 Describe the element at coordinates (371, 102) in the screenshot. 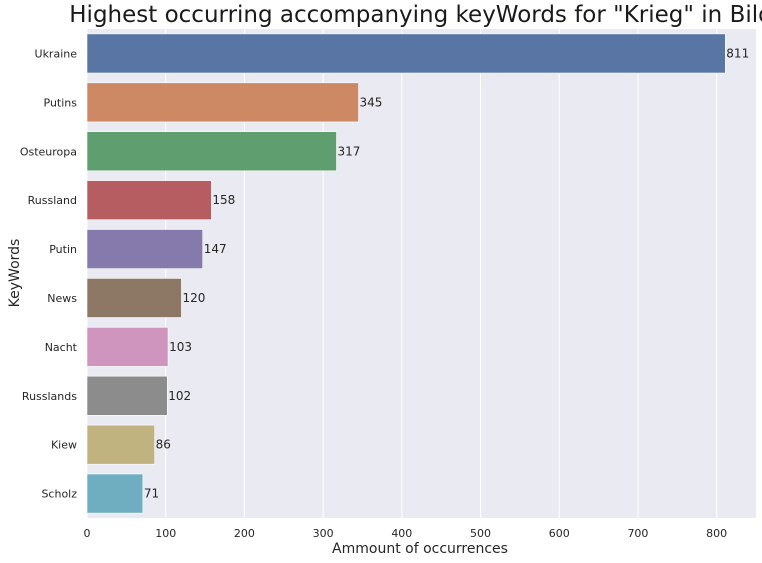

I see `value-label: 345` at that location.